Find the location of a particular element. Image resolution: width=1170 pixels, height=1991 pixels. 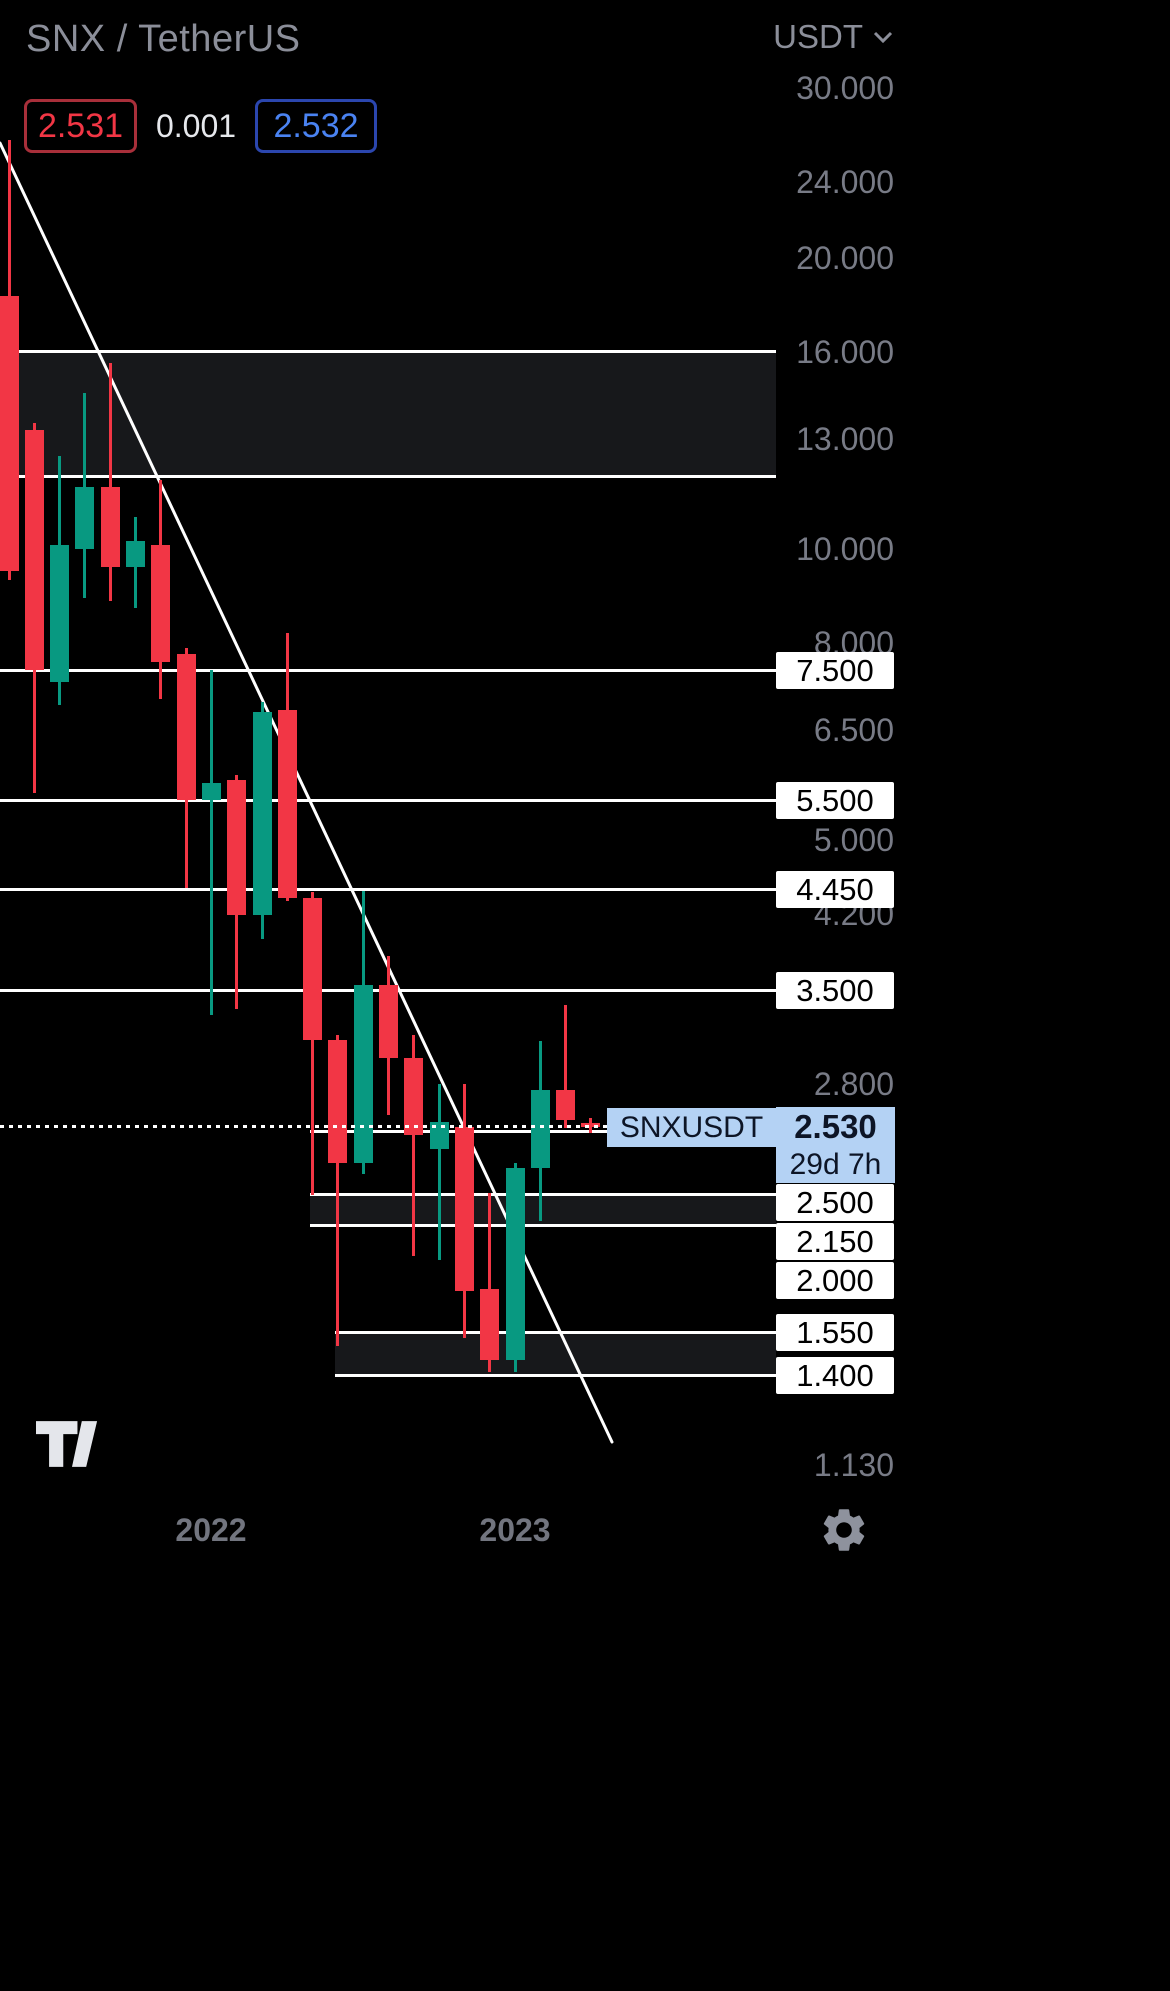

ask-button: 2.532 is located at coordinates (316, 126).